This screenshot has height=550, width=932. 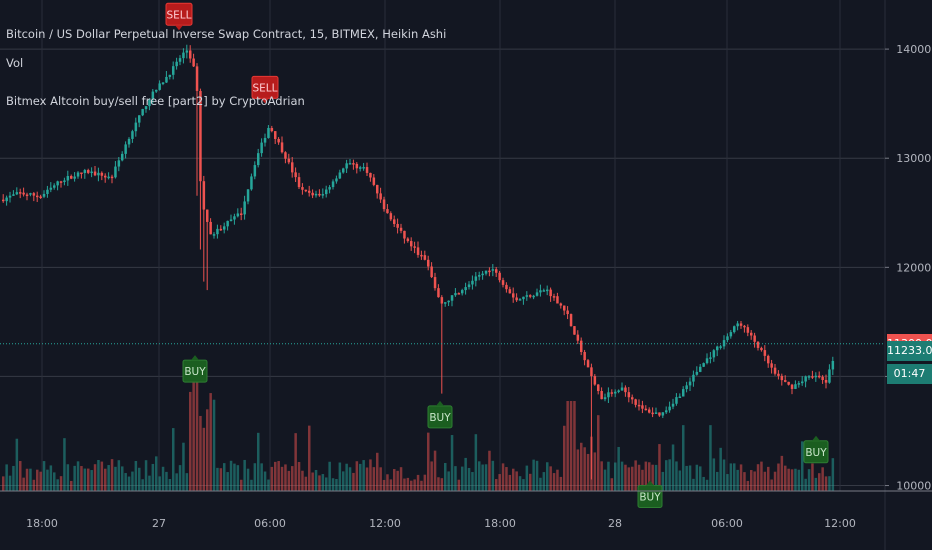 What do you see at coordinates (615, 523) in the screenshot?
I see `x-tick-label: 28` at bounding box center [615, 523].